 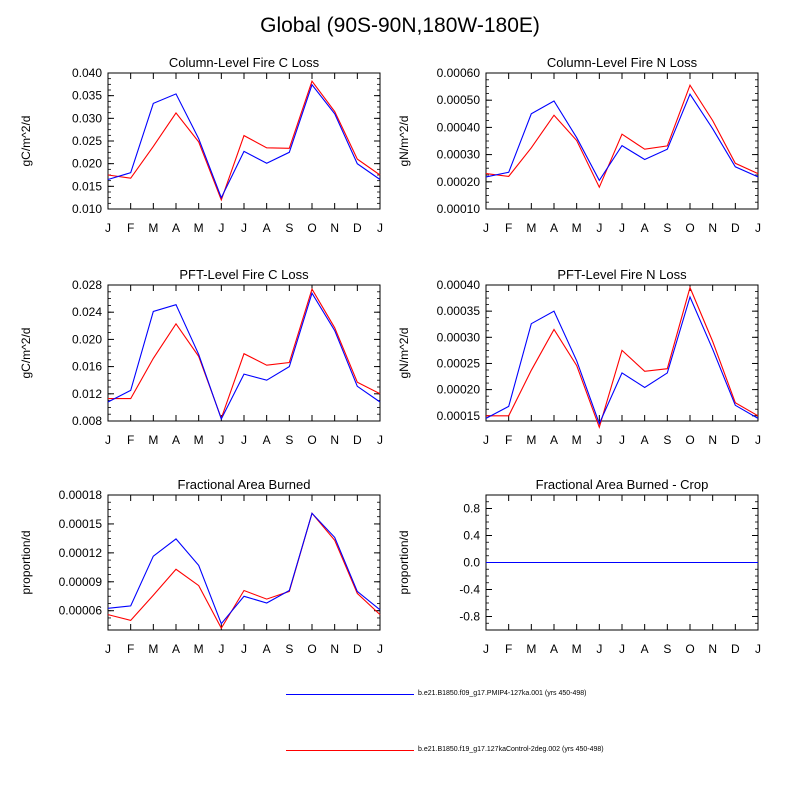 What do you see at coordinates (87, 367) in the screenshot?
I see `y-tick-label: 0.016` at bounding box center [87, 367].